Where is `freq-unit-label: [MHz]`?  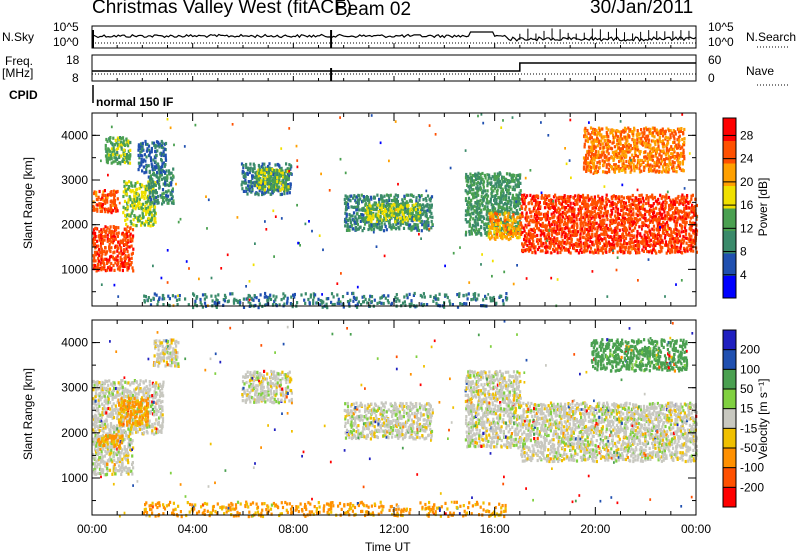 freq-unit-label: [MHz] is located at coordinates (18, 73).